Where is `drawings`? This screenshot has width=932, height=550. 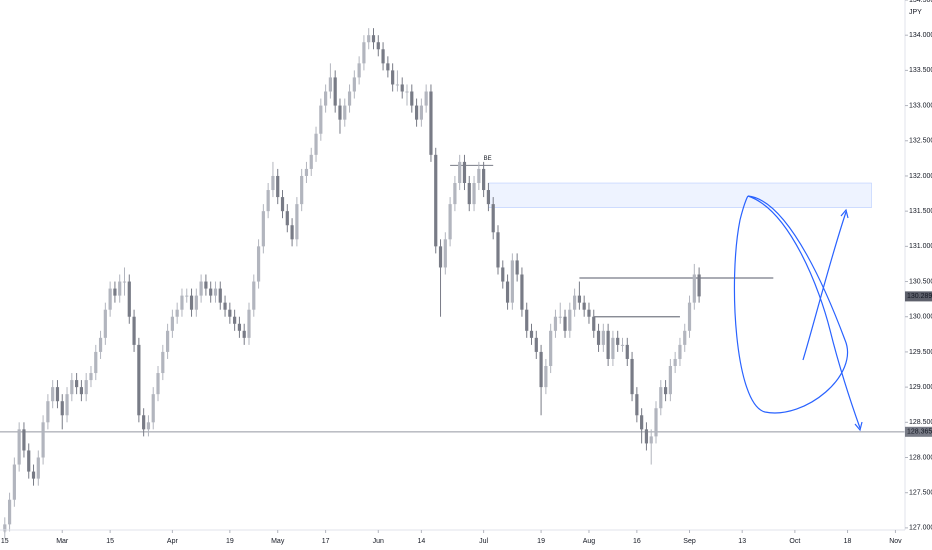 drawings is located at coordinates (798, 313).